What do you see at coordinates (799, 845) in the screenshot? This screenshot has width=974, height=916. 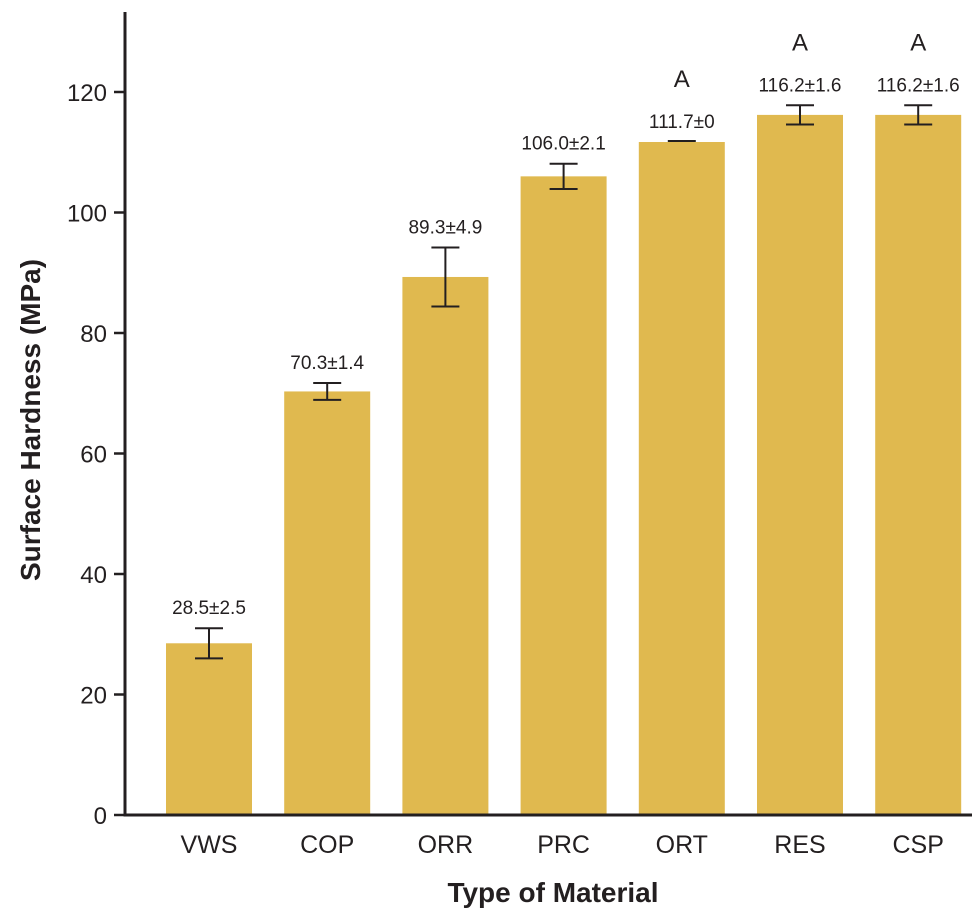 I see `x-tick-label: RES` at bounding box center [799, 845].